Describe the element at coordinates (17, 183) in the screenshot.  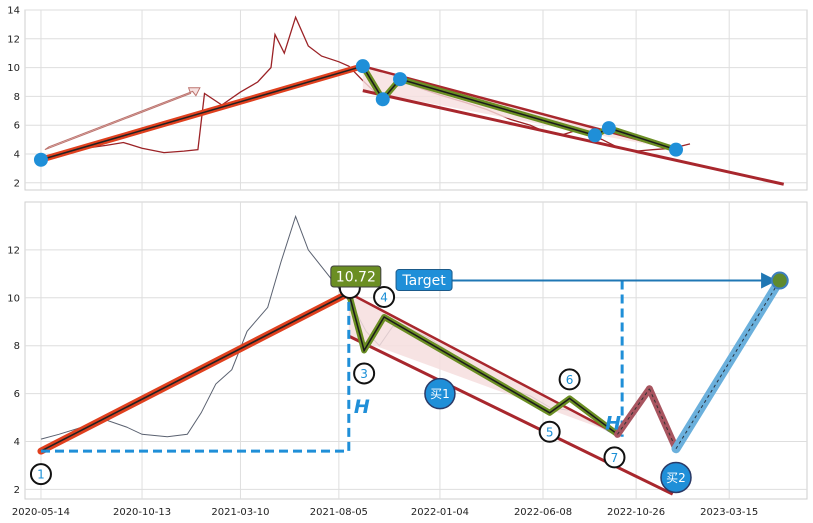
I see `top-panel-ytick-label: 2` at that location.